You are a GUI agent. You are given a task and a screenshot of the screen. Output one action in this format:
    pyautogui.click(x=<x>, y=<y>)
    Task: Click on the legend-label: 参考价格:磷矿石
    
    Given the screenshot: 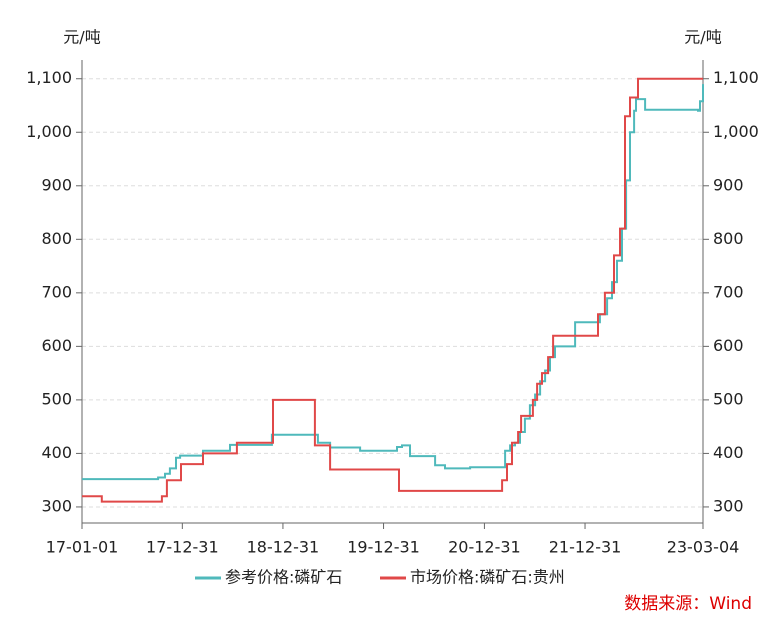 What is the action you would take?
    pyautogui.click(x=283, y=577)
    